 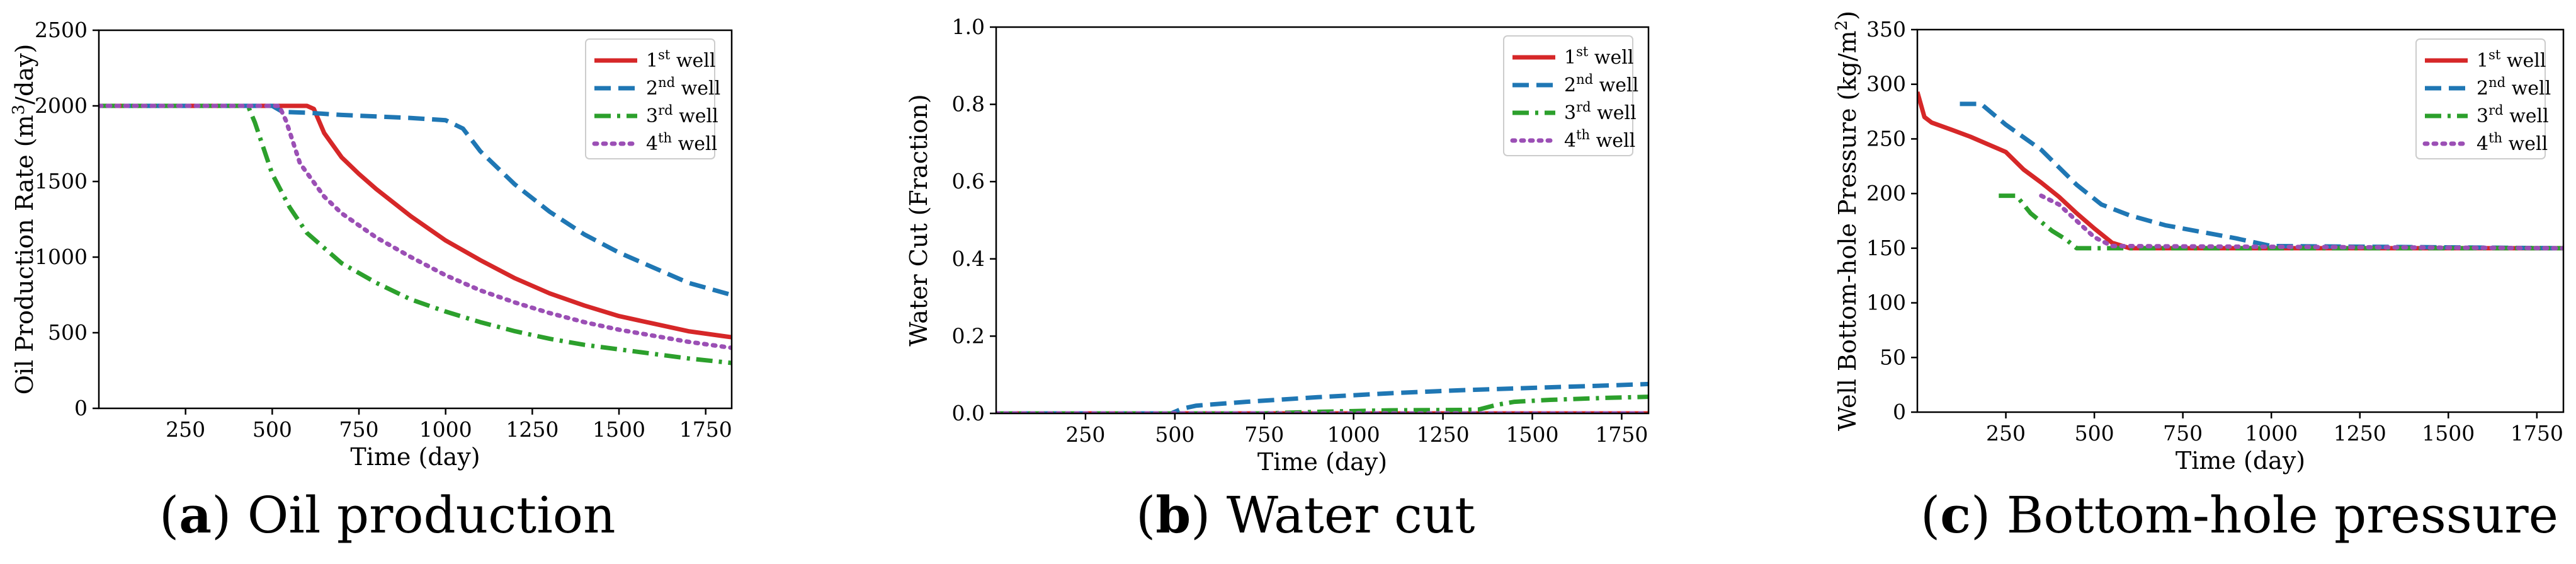 What do you see at coordinates (1886, 303) in the screenshot?
I see `y-tick-label: 100` at bounding box center [1886, 303].